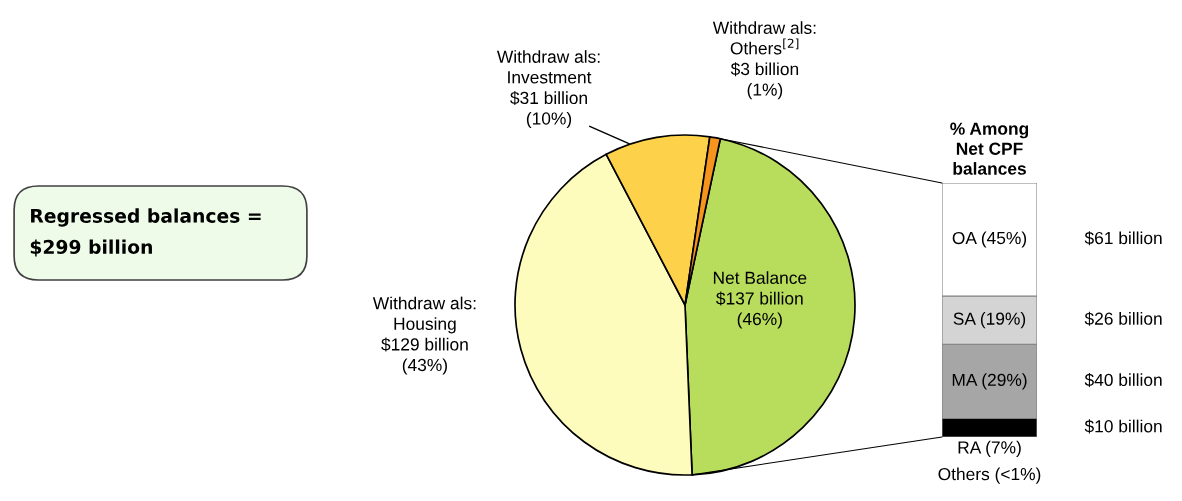 This screenshot has height=501, width=1182. What do you see at coordinates (989, 239) in the screenshot?
I see `series-label: OA (45%)` at bounding box center [989, 239].